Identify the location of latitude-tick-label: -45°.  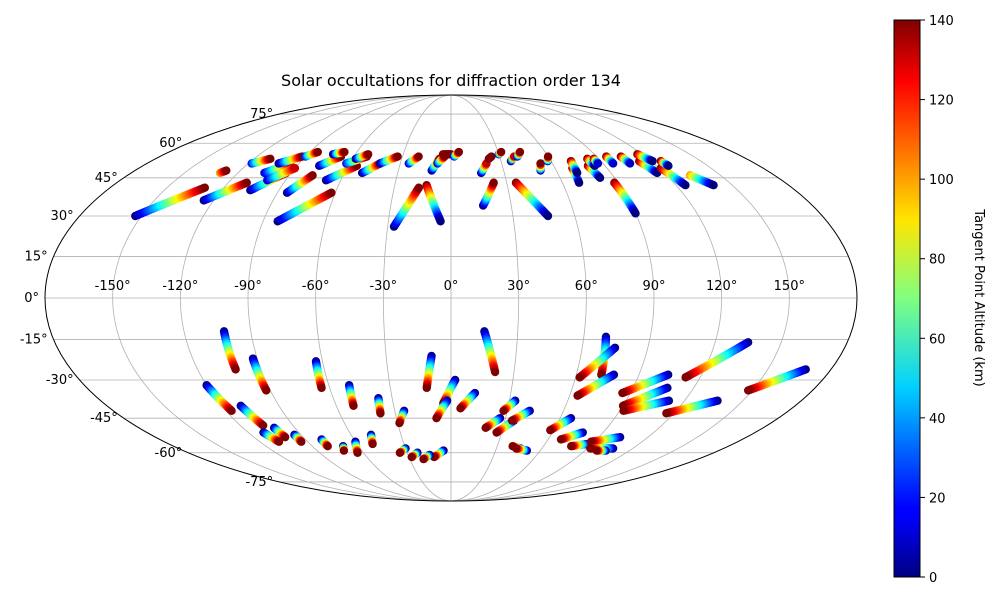
(104, 418).